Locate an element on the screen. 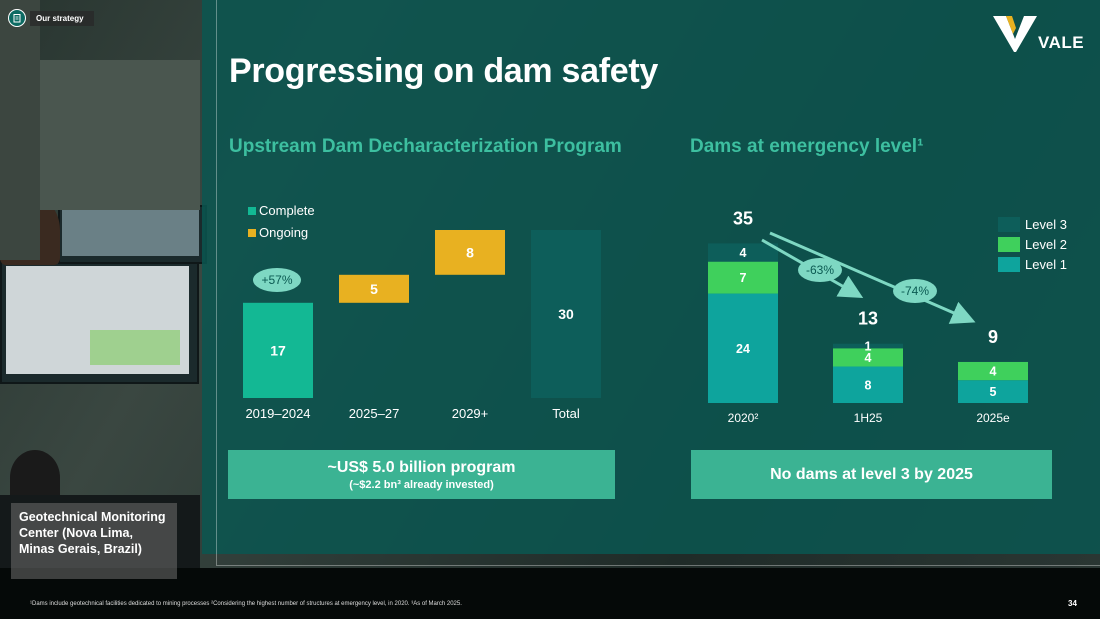 The height and width of the screenshot is (619, 1100). legend-ongoing-swatch is located at coordinates (252, 232).